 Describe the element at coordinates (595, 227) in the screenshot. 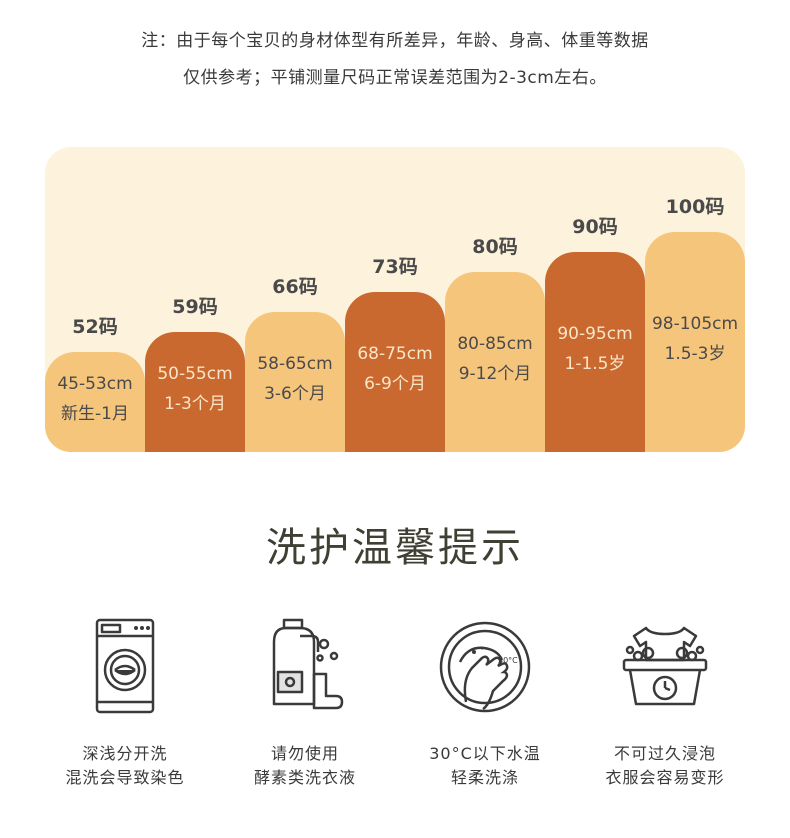

I see `size-label: 90码` at that location.